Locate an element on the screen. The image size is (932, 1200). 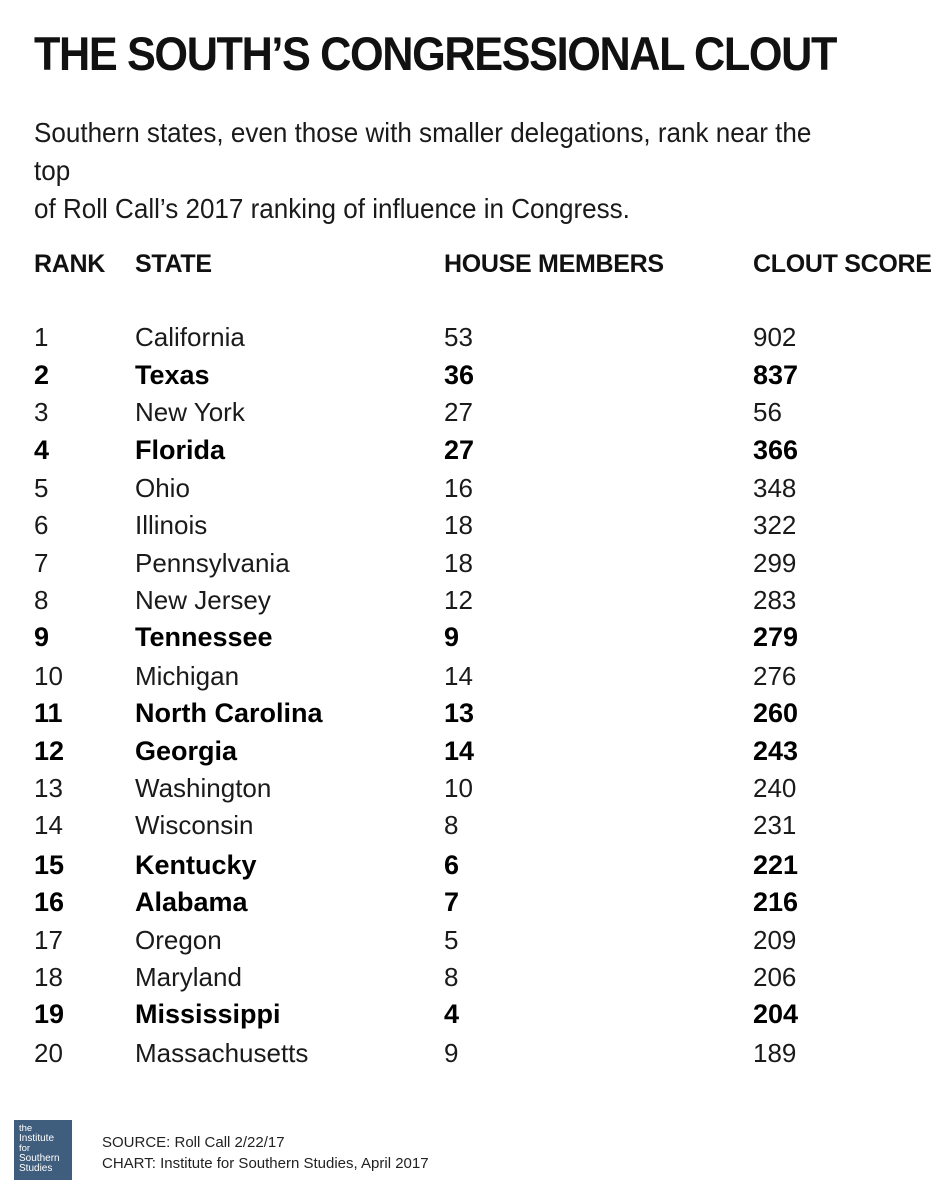
table-row: 12 Georgia 14 243 is located at coordinates (479, 751).